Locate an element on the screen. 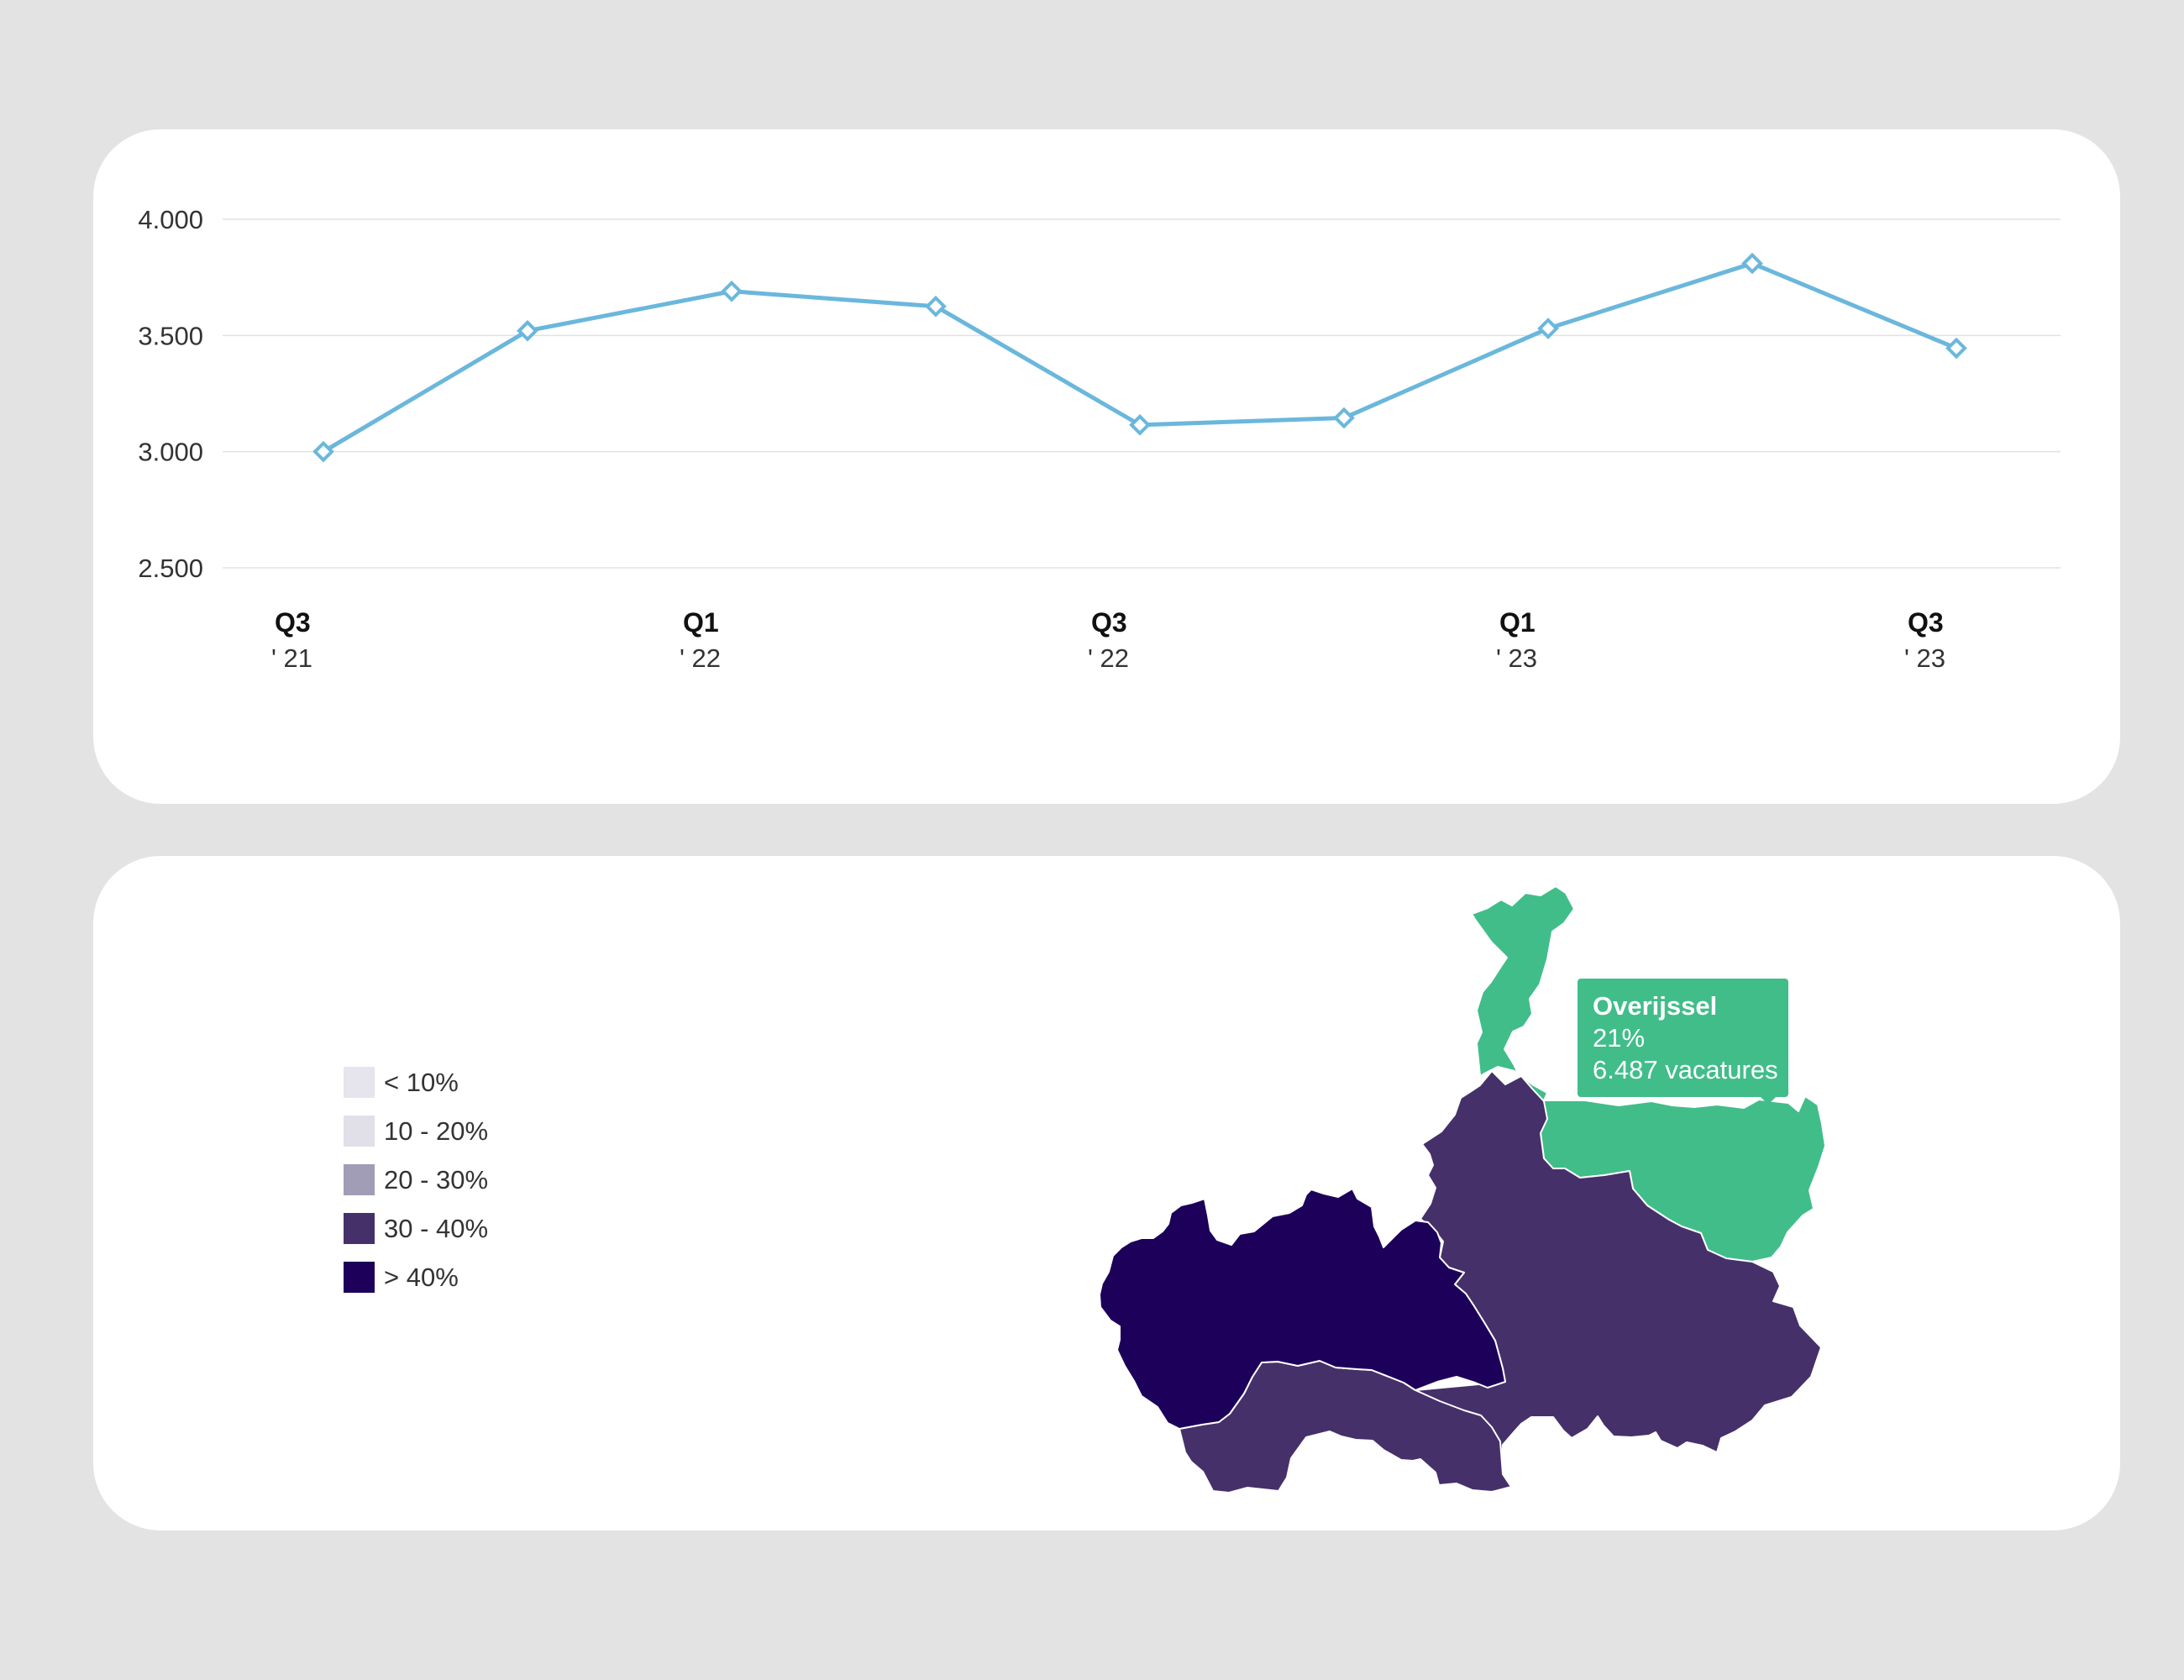 The height and width of the screenshot is (1680, 2184). region-map is located at coordinates (1462, 1189).